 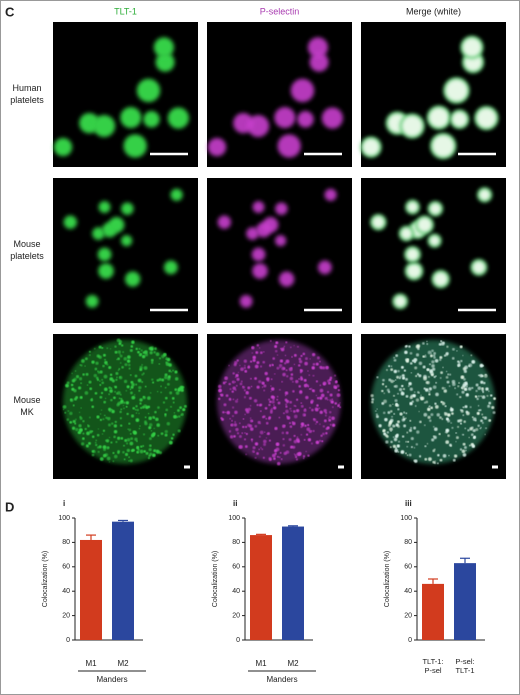 What do you see at coordinates (387, 579) in the screenshot?
I see `y-axis-label: Colocalization (%)` at bounding box center [387, 579].